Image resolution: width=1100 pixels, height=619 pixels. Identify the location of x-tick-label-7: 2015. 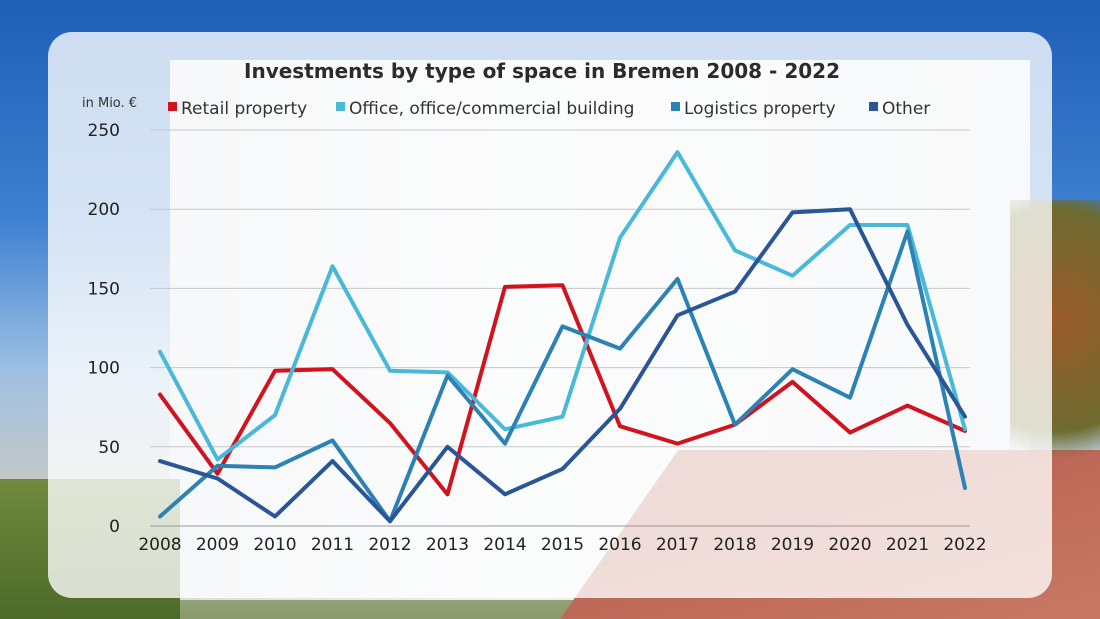
(562, 545).